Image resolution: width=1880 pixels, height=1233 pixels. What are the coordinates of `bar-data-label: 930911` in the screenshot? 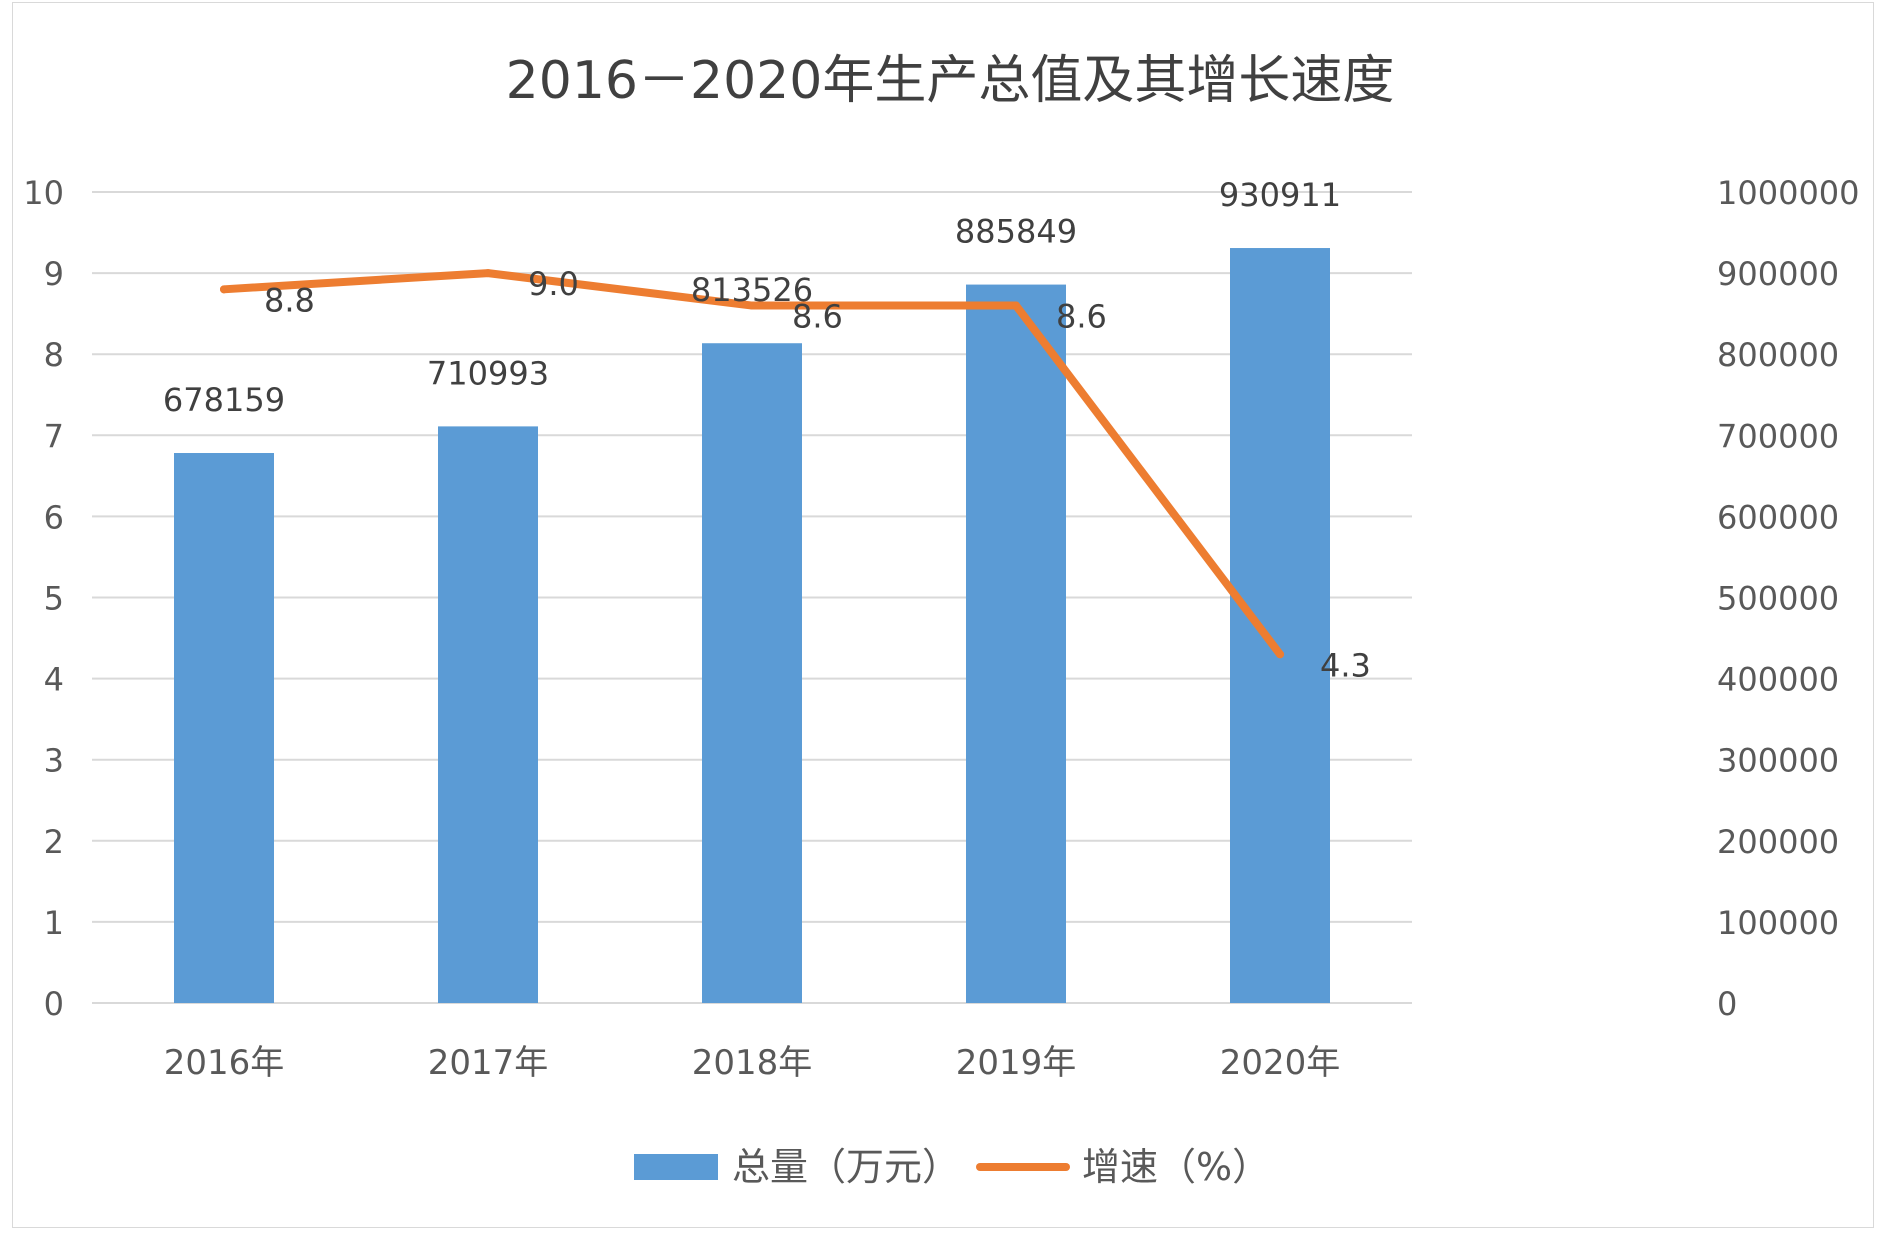 It's located at (1280, 195).